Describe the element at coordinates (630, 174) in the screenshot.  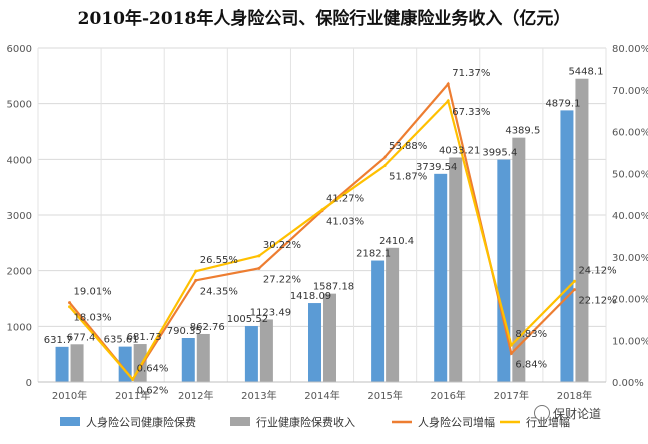
I see `right-axis-tick: 50.00%` at that location.